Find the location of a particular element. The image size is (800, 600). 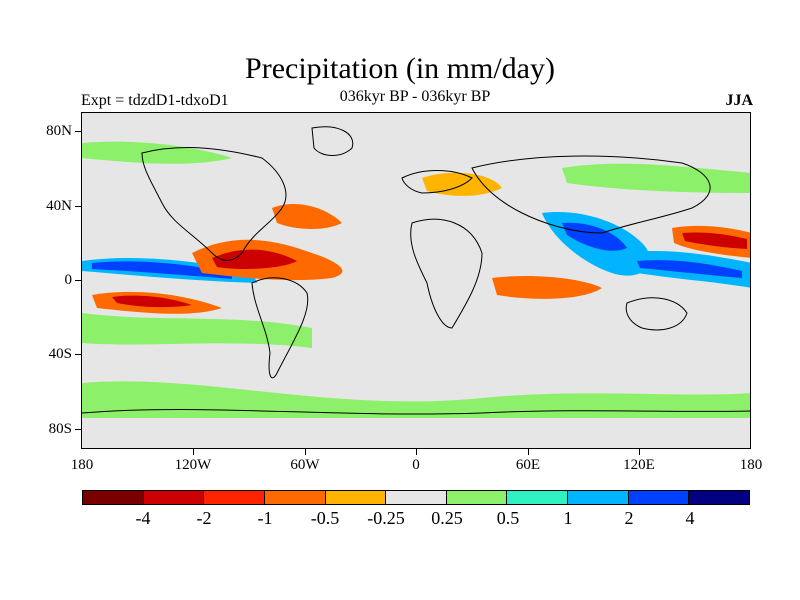

lon-label: 120E is located at coordinates (639, 465).